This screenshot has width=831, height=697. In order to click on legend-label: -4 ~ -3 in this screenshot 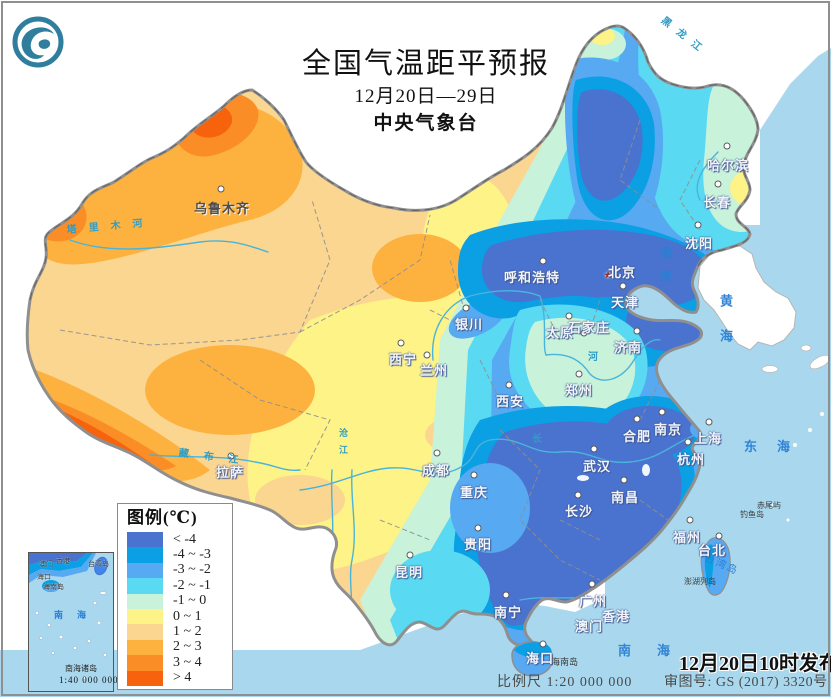, I will do `click(192, 555)`.